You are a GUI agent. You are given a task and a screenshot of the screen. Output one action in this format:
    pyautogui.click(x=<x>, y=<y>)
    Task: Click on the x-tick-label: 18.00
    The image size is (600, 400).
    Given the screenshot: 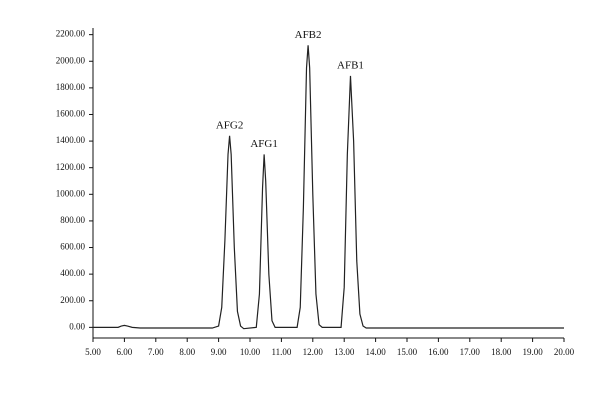 What is the action you would take?
    pyautogui.click(x=501, y=352)
    